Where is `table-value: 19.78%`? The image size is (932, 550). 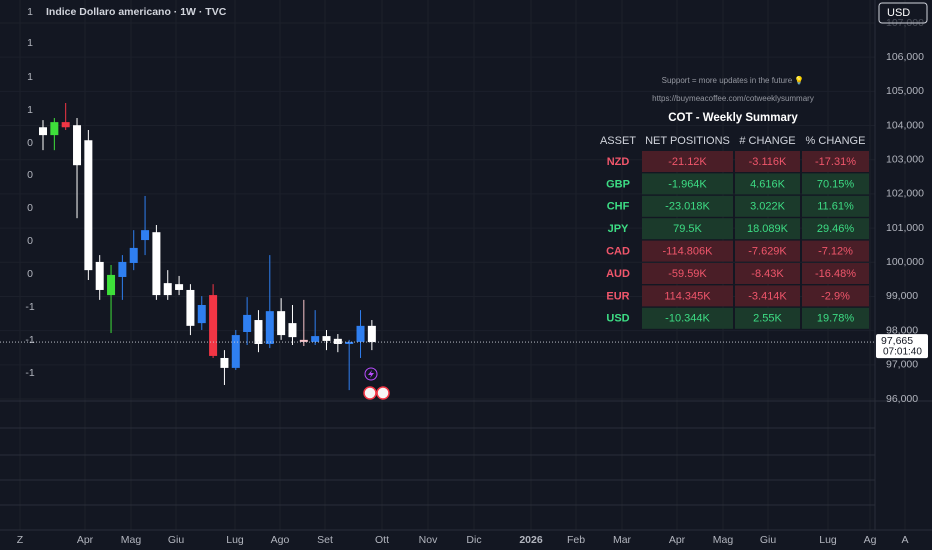 table-value: 19.78% is located at coordinates (836, 319).